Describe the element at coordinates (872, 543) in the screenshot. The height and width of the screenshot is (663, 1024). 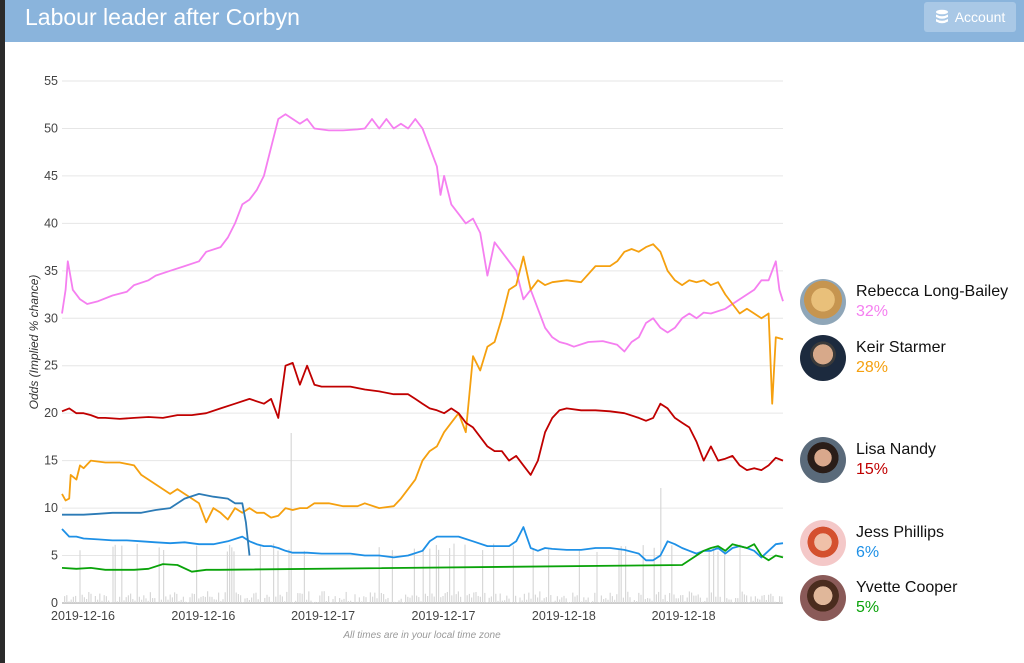
I see `legend-item-jess-phillips: Jess Phillips 6%` at that location.